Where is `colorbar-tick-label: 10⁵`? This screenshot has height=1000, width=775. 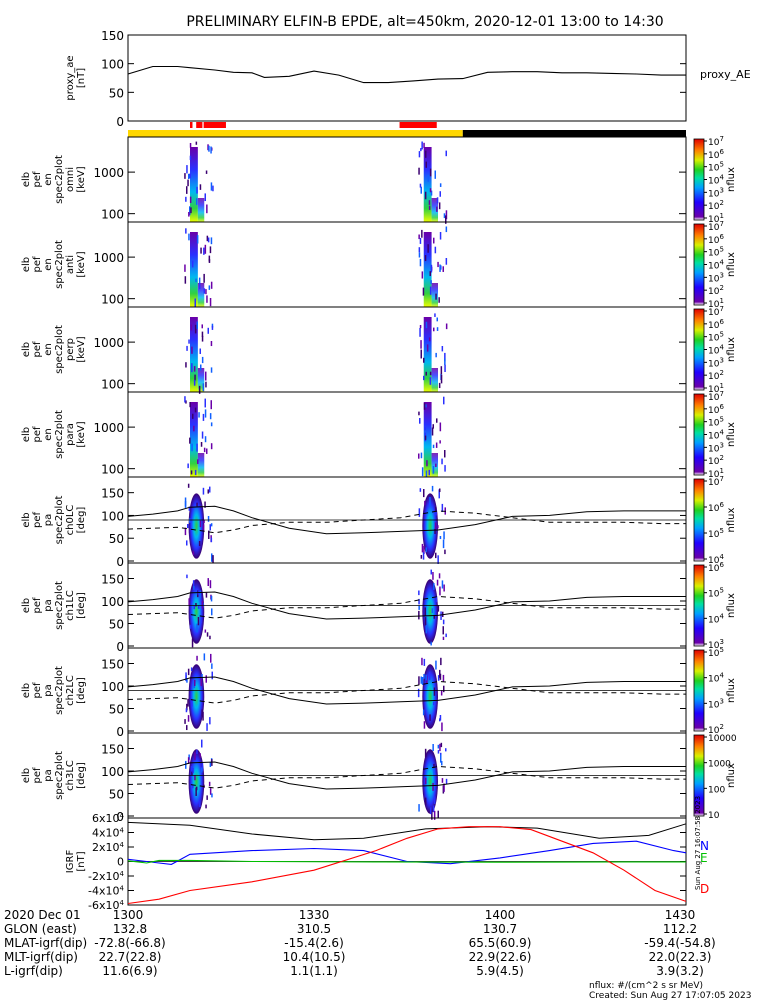 colorbar-tick-label: 10⁵ is located at coordinates (716, 593).